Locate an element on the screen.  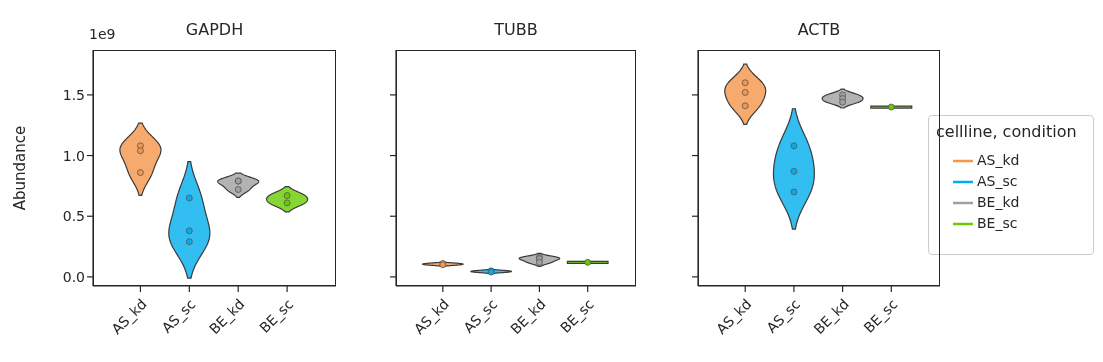
chart-title: GAPDH is located at coordinates (214, 29).